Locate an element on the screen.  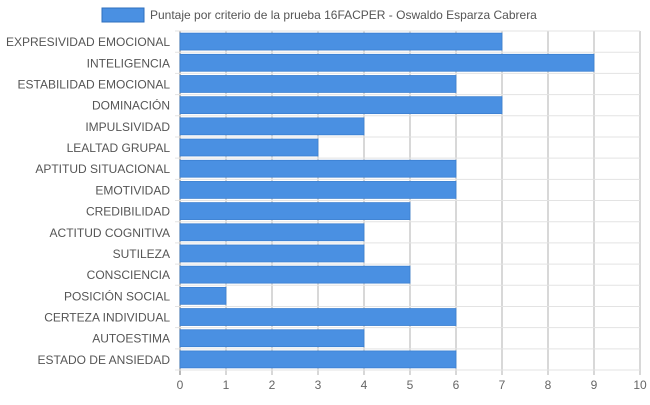
y-category-label: ACTITUD COGNITIVA is located at coordinates (110, 233).